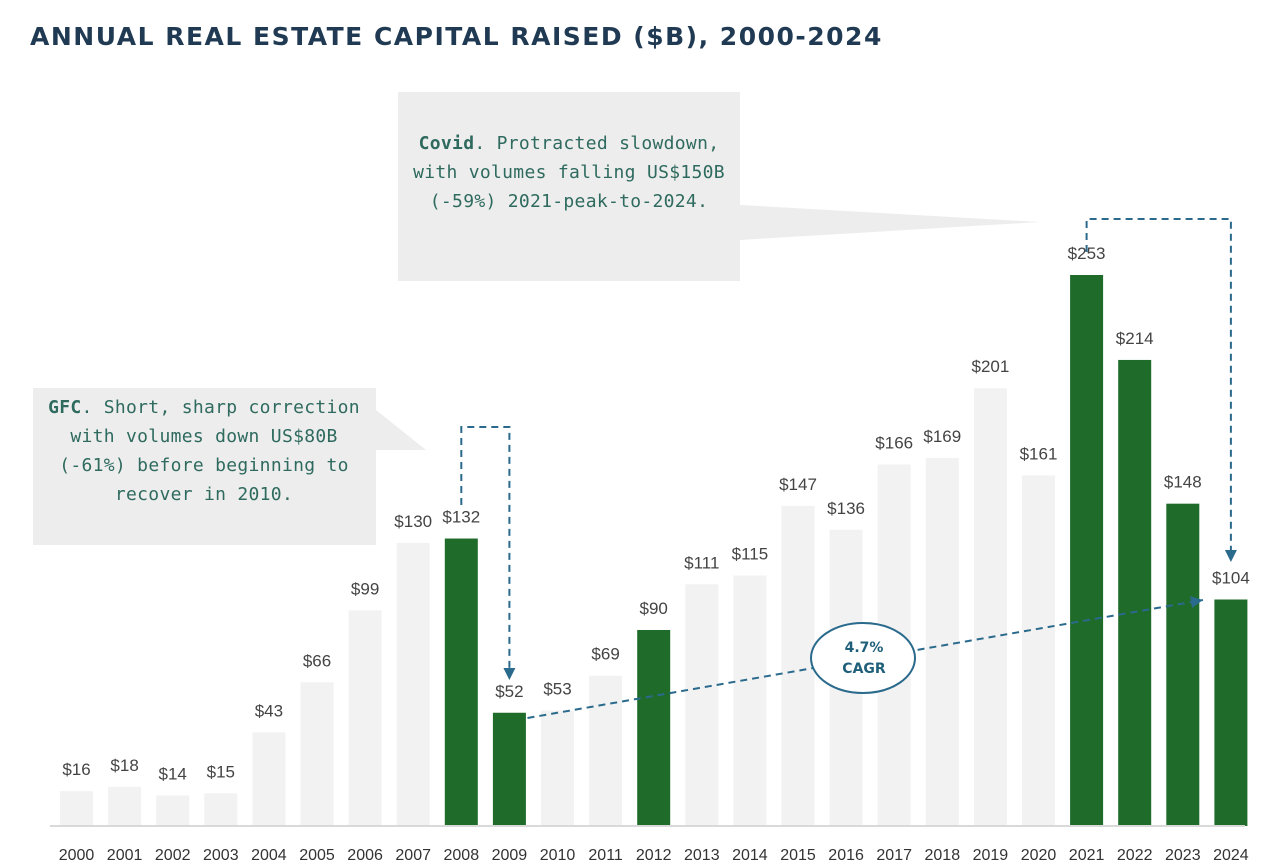 The width and height of the screenshot is (1283, 866). Describe the element at coordinates (1135, 592) in the screenshot. I see `bar-2022` at that location.